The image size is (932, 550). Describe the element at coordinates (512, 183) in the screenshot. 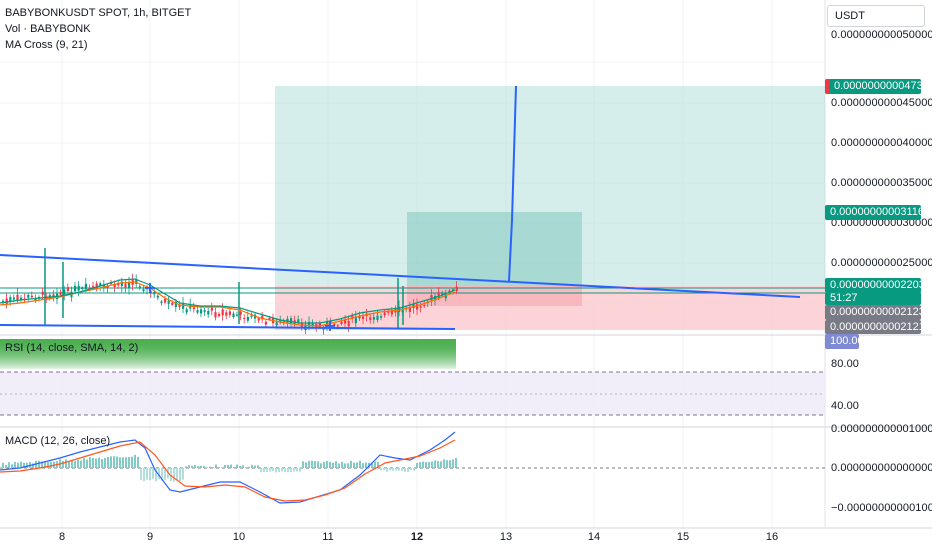

I see `projection-line` at that location.